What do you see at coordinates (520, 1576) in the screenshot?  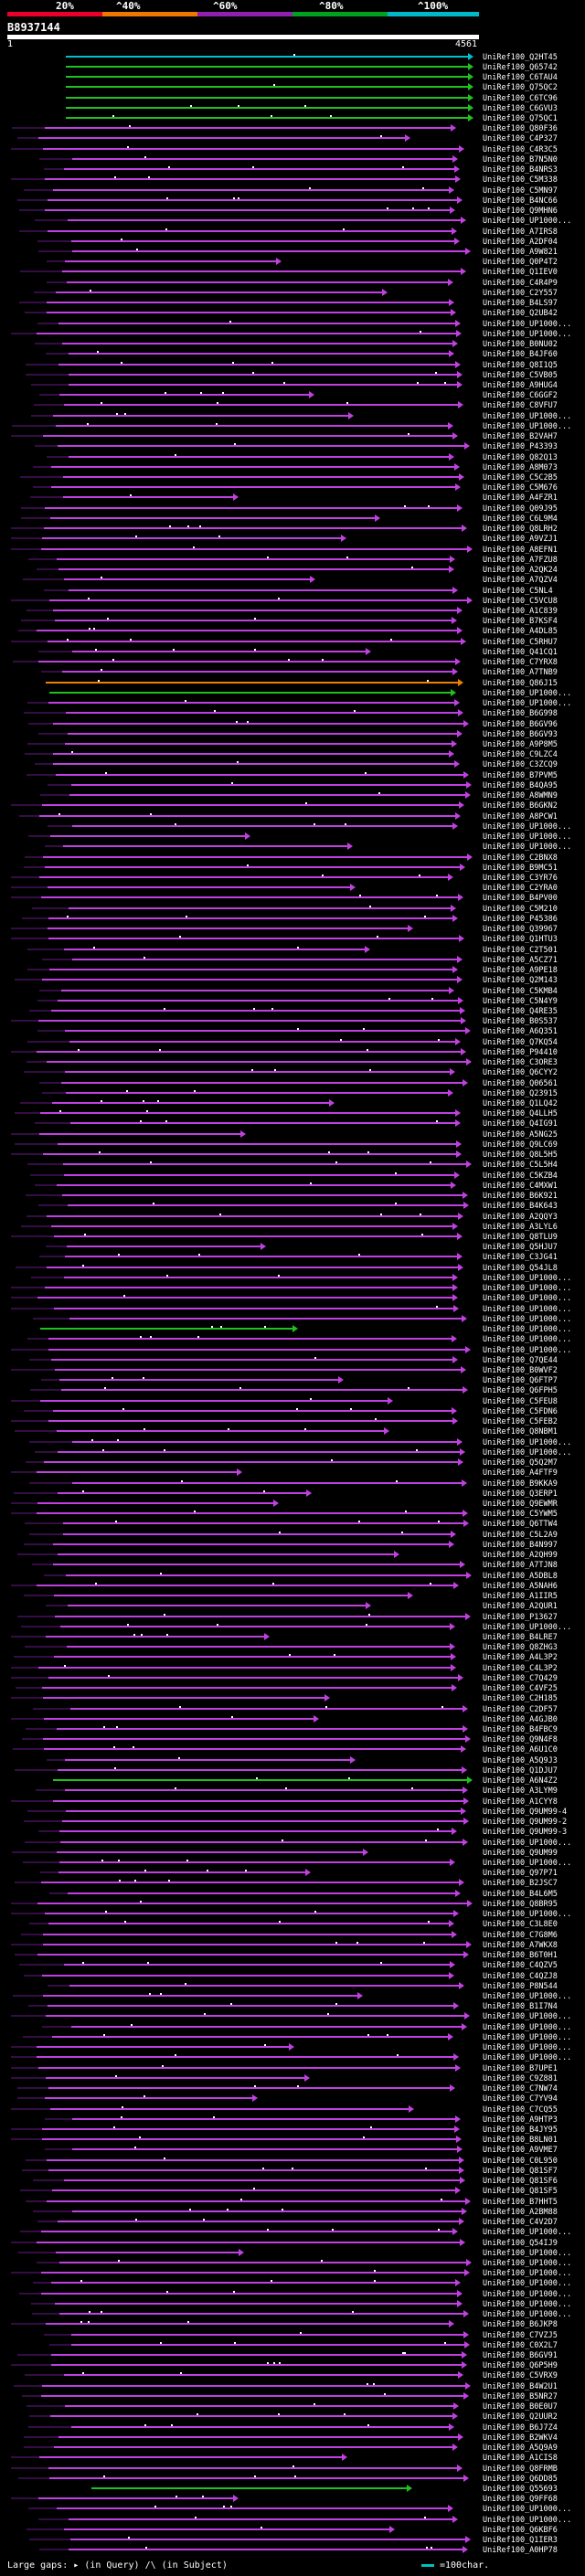 I see `hit-label: UniRef100_A5DBL8` at bounding box center [520, 1576].